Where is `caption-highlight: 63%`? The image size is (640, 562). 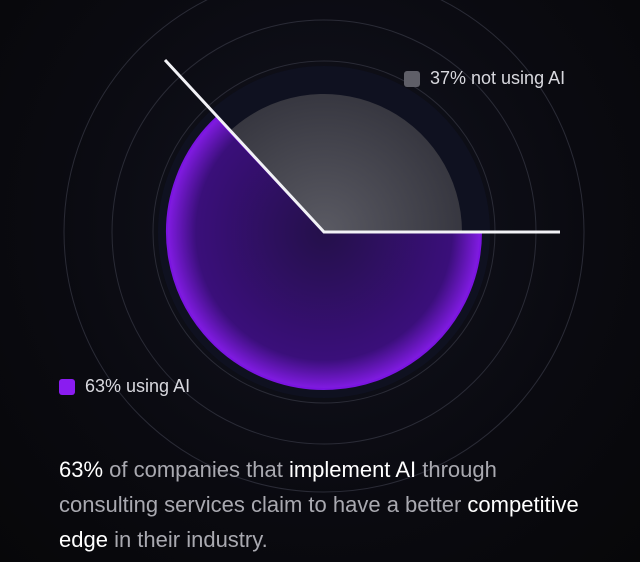
caption-highlight: 63% is located at coordinates (81, 469).